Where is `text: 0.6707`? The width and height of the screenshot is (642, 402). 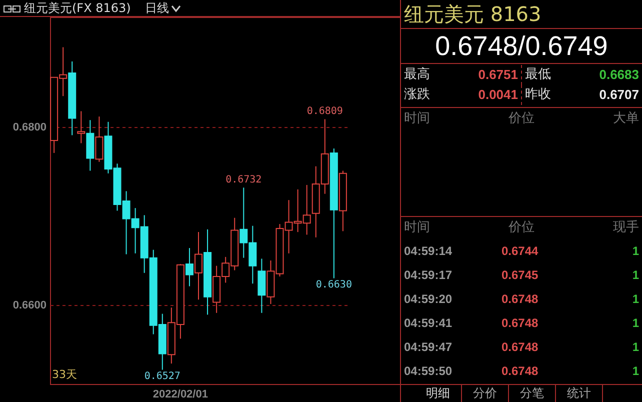 text: 0.6707 is located at coordinates (619, 95).